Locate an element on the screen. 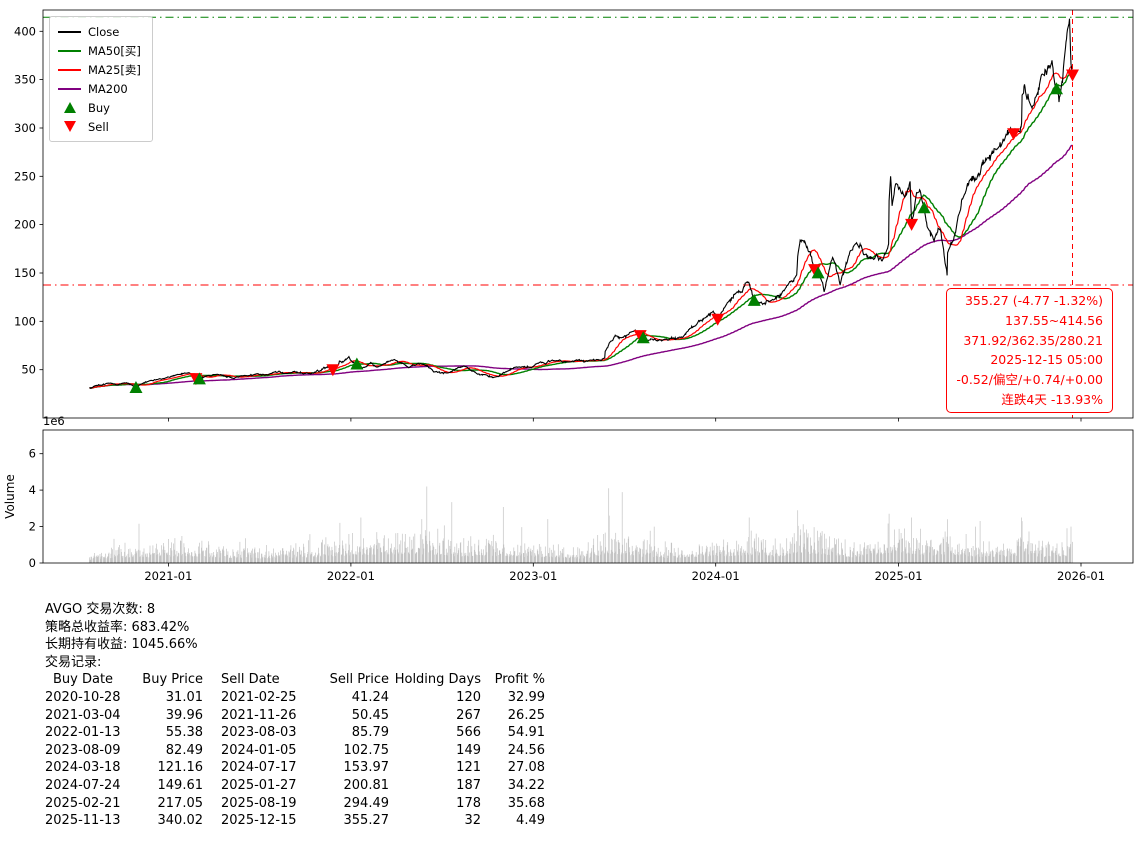 Image resolution: width=1139 pixels, height=843 pixels. trade-cell: 2025-12-15 is located at coordinates (259, 821).